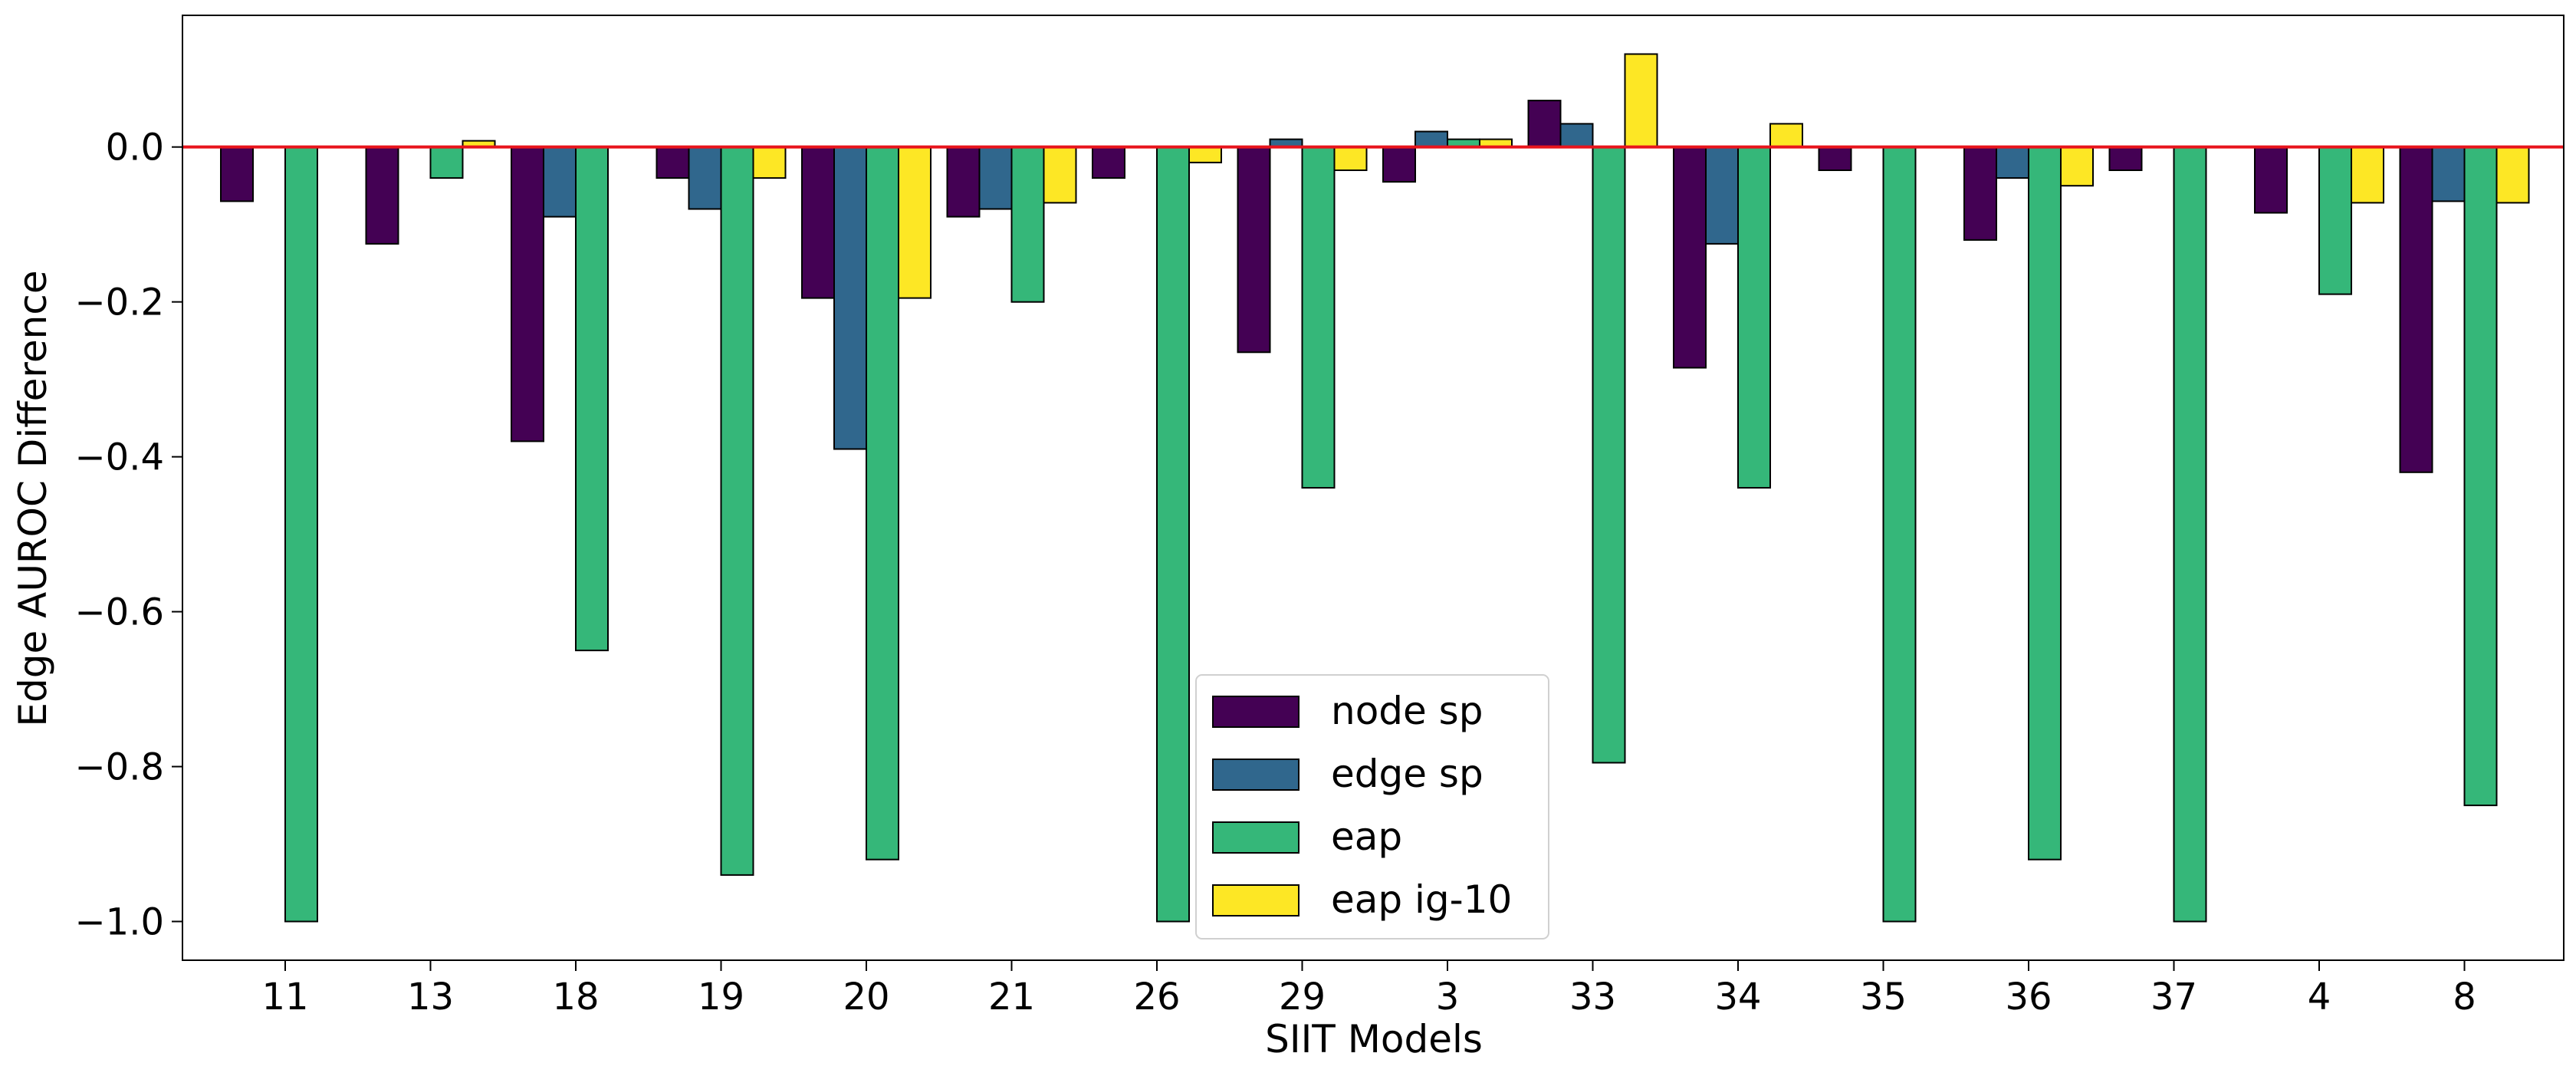 The image size is (2576, 1086). I want to click on x-tick-label: 37, so click(2173, 997).